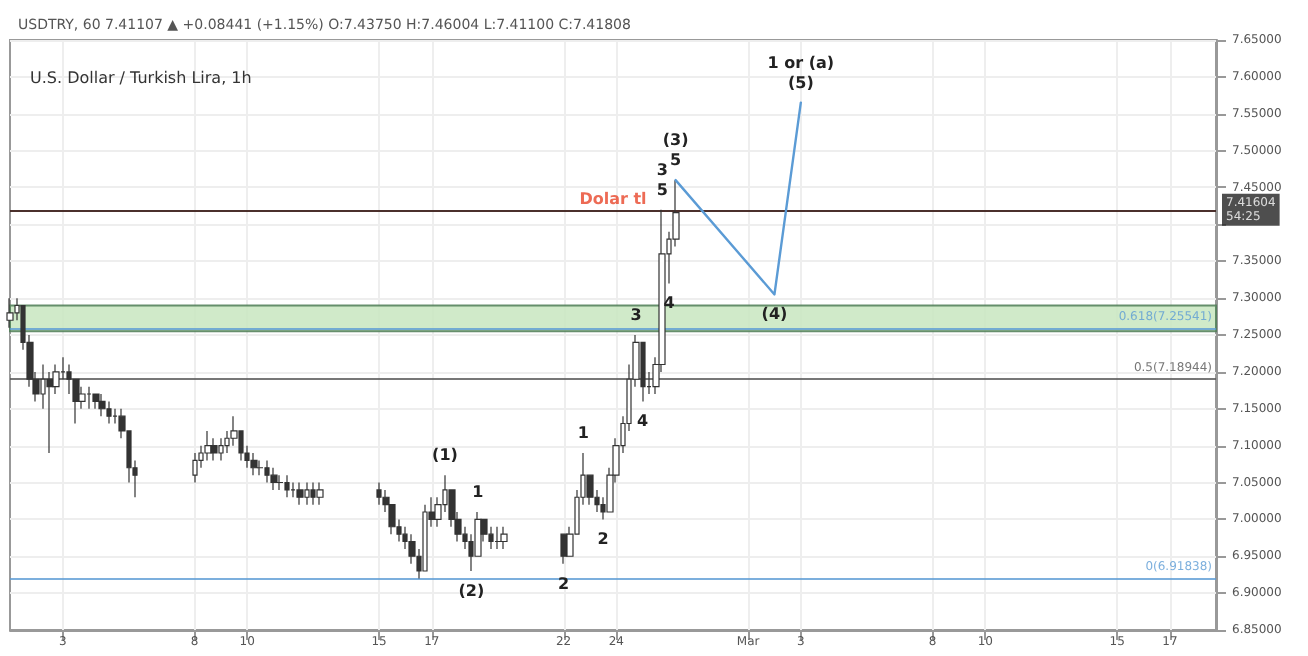 The image size is (1308, 656). I want to click on annotation: (2), so click(471, 591).